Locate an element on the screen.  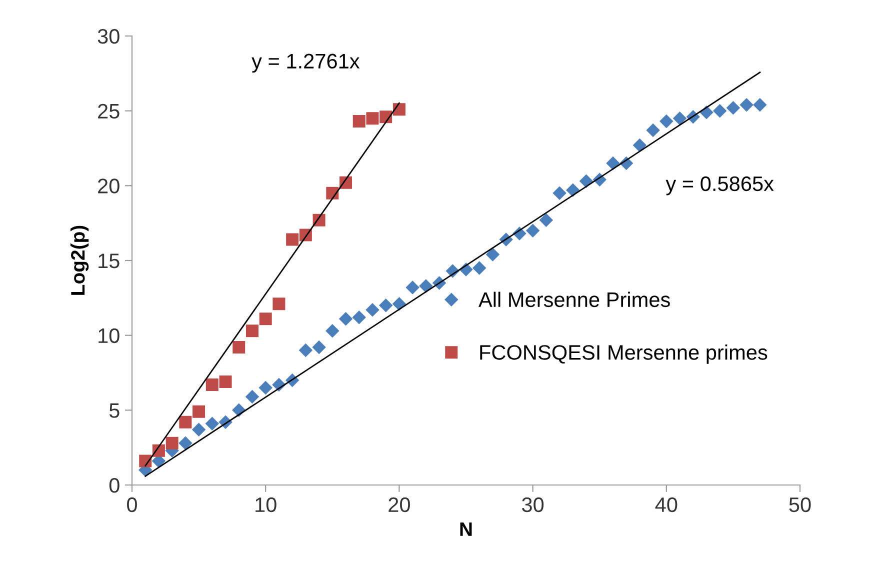
y-tick-label: 30 is located at coordinates (109, 36).